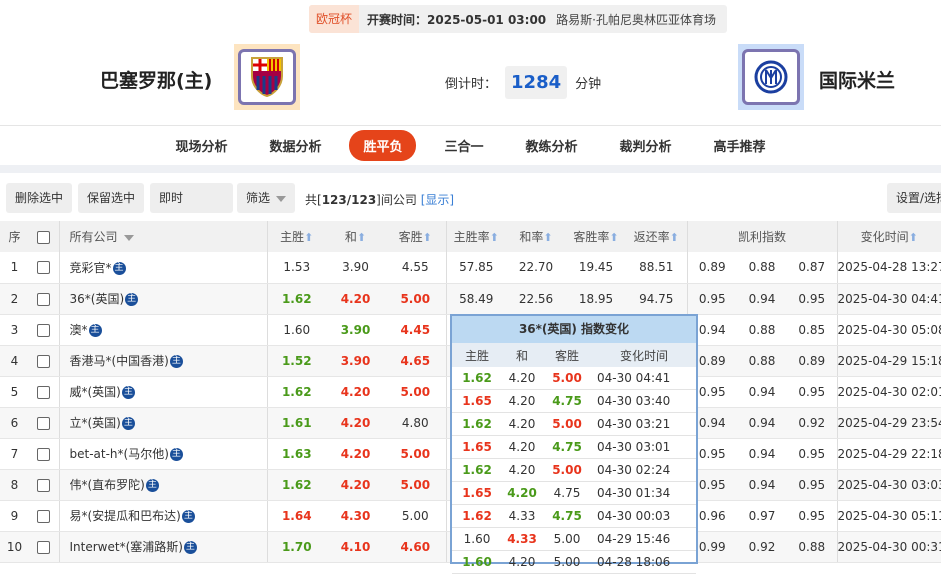 This screenshot has width=941, height=574. Describe the element at coordinates (128, 392) in the screenshot. I see `main-icon: 主` at that location.